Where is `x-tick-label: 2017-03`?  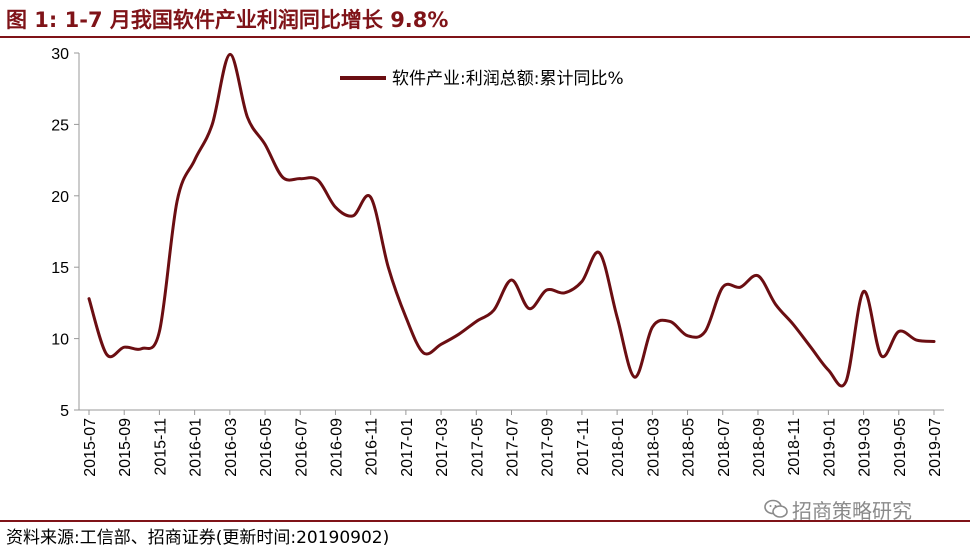 x-tick-label: 2017-03 is located at coordinates (442, 447).